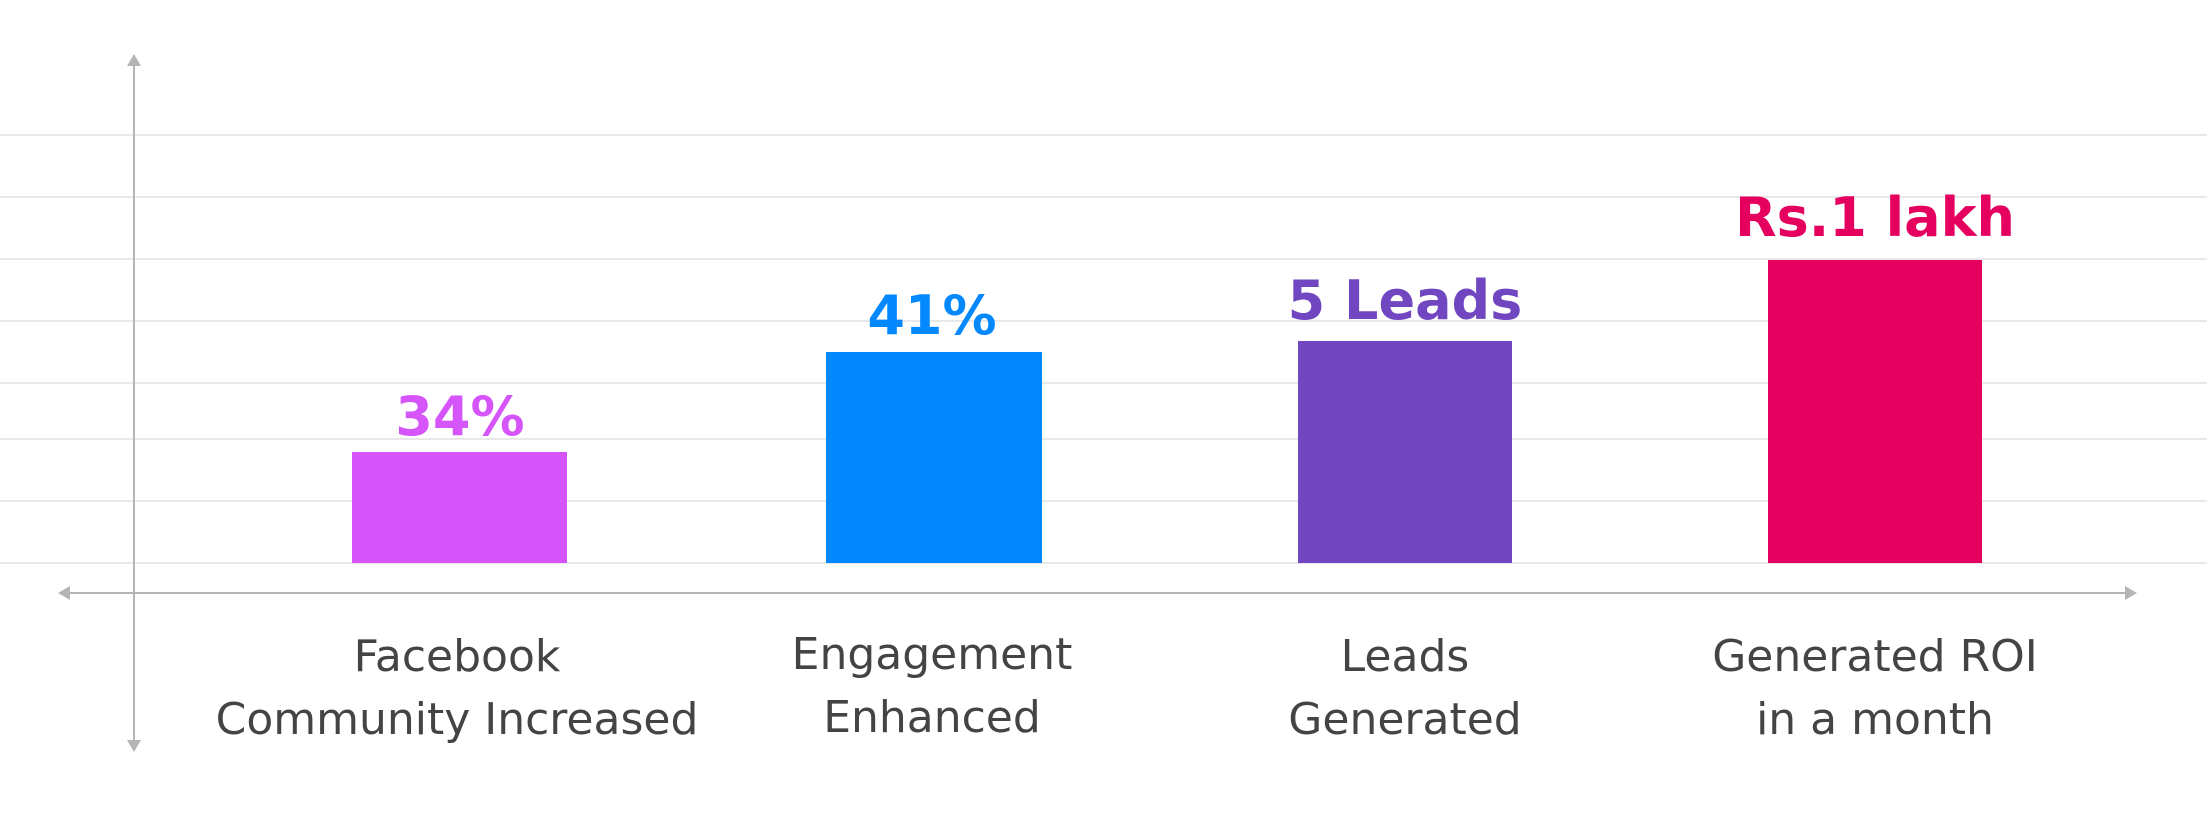 This screenshot has width=2207, height=826. I want to click on value-label: 41%, so click(931, 315).